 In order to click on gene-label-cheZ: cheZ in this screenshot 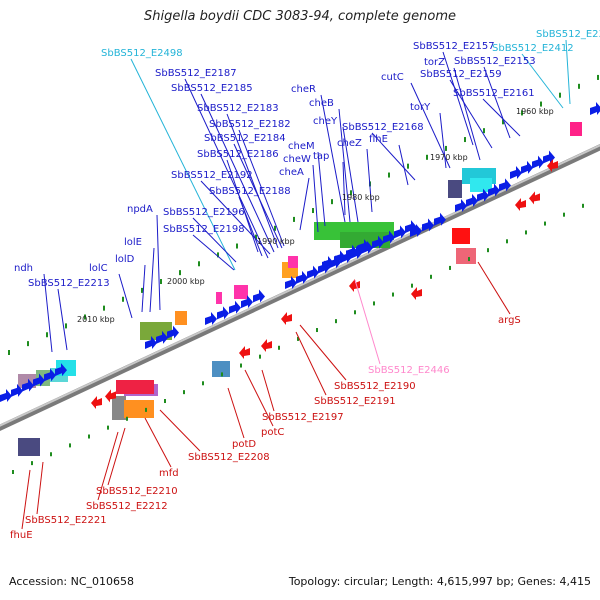, I will do `click(349, 143)`.